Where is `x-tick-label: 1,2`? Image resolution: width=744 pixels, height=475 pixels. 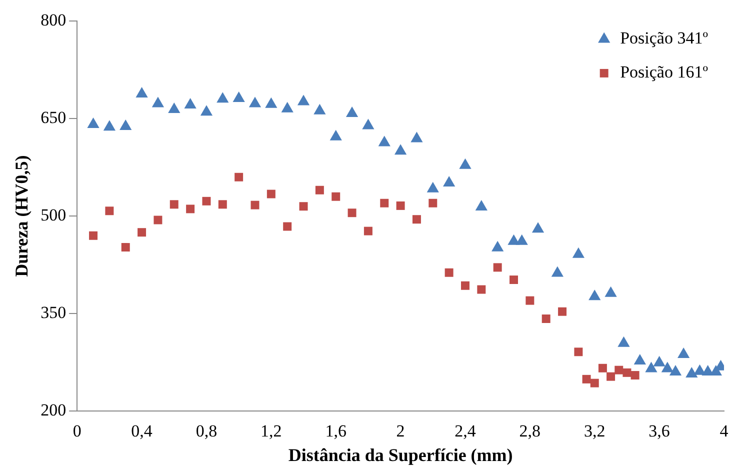 x-tick-label: 1,2 is located at coordinates (271, 431).